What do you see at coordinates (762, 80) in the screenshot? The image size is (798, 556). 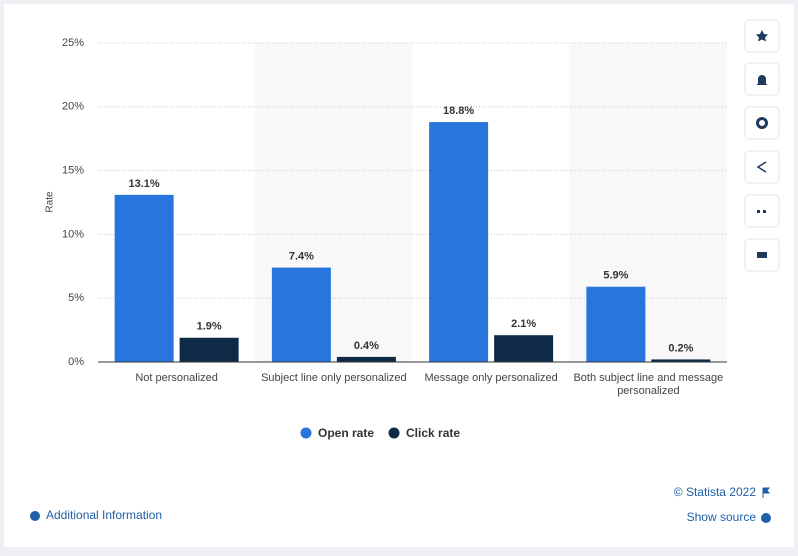 I see `bell-icon` at bounding box center [762, 80].